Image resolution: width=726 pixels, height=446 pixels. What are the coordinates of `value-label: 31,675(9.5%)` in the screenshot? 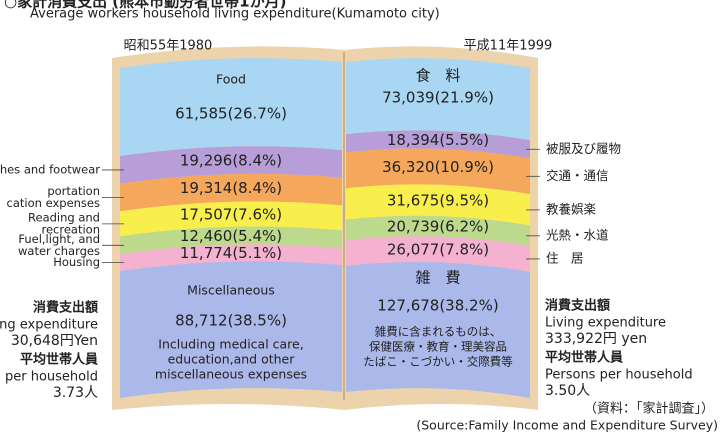 It's located at (438, 200).